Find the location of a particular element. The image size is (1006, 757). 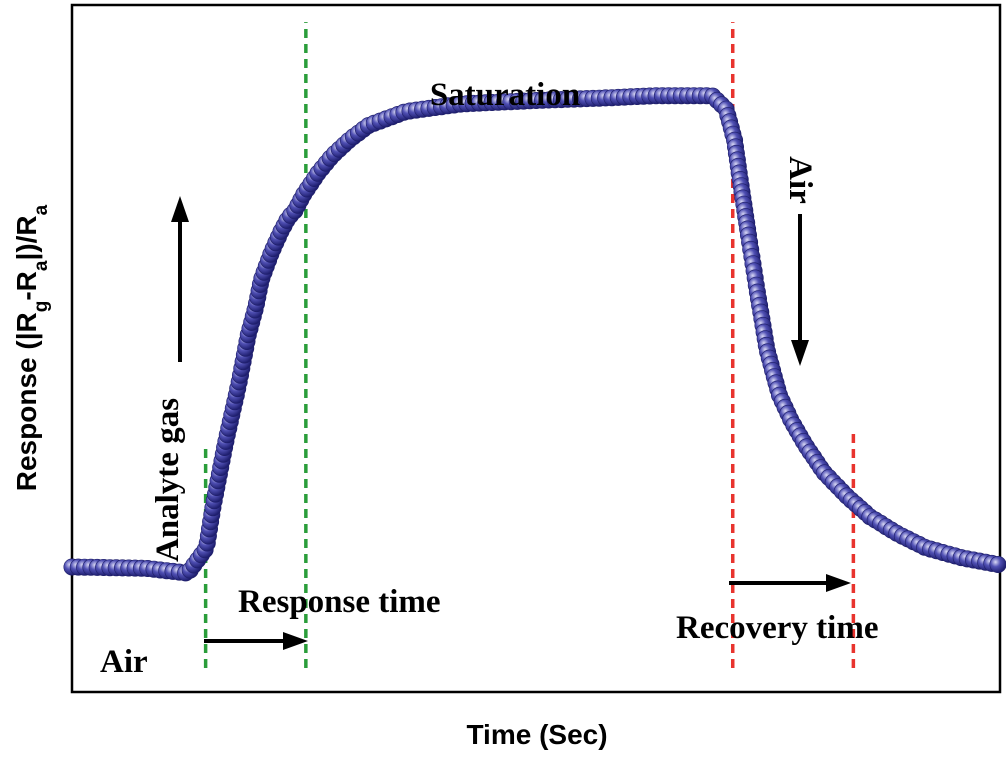

air-label-left: Air is located at coordinates (124, 662).